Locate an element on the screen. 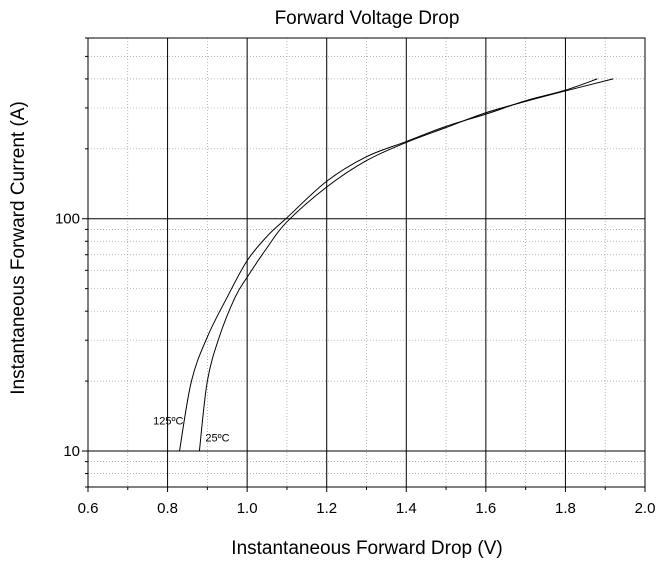  y-tick-label: 100 is located at coordinates (67, 219).